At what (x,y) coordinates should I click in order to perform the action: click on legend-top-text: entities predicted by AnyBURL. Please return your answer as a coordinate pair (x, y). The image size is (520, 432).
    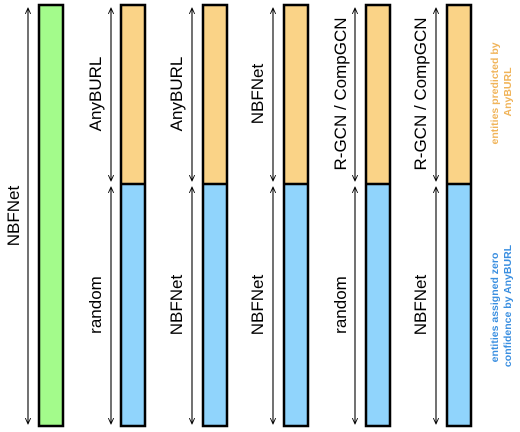
    Looking at the image, I should click on (501, 91).